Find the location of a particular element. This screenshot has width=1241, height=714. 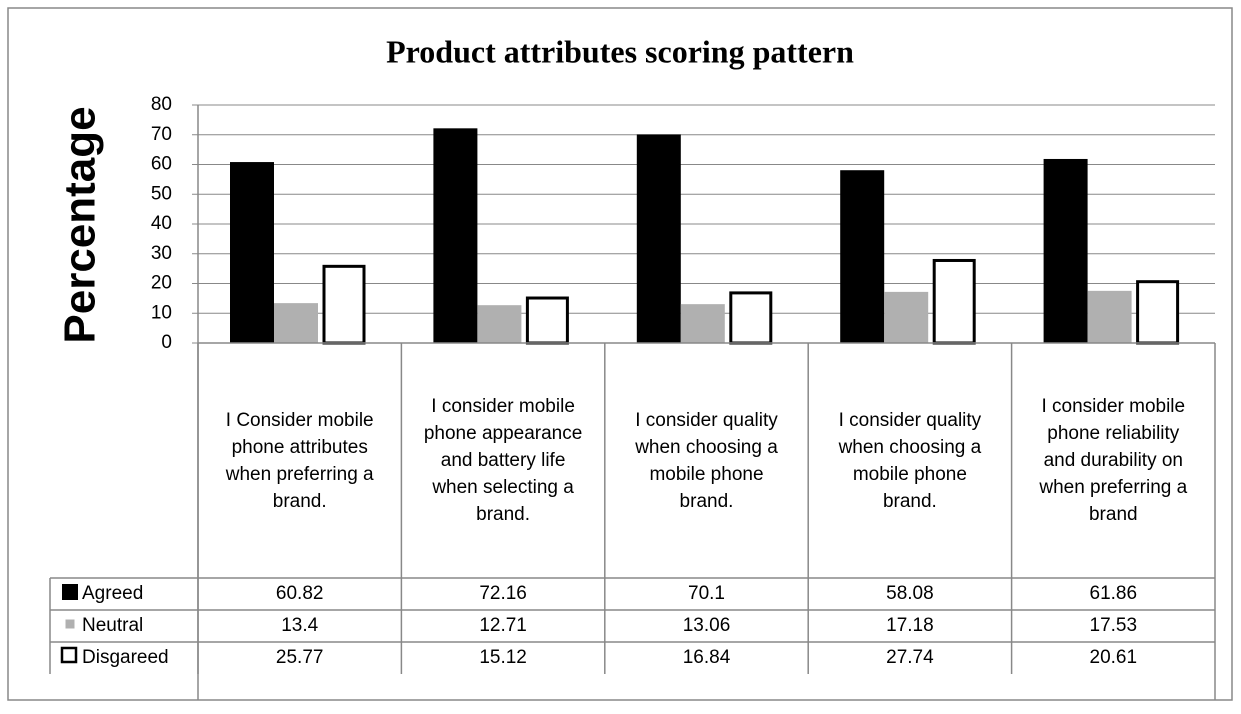

data-table-value: 17.18 is located at coordinates (910, 625).